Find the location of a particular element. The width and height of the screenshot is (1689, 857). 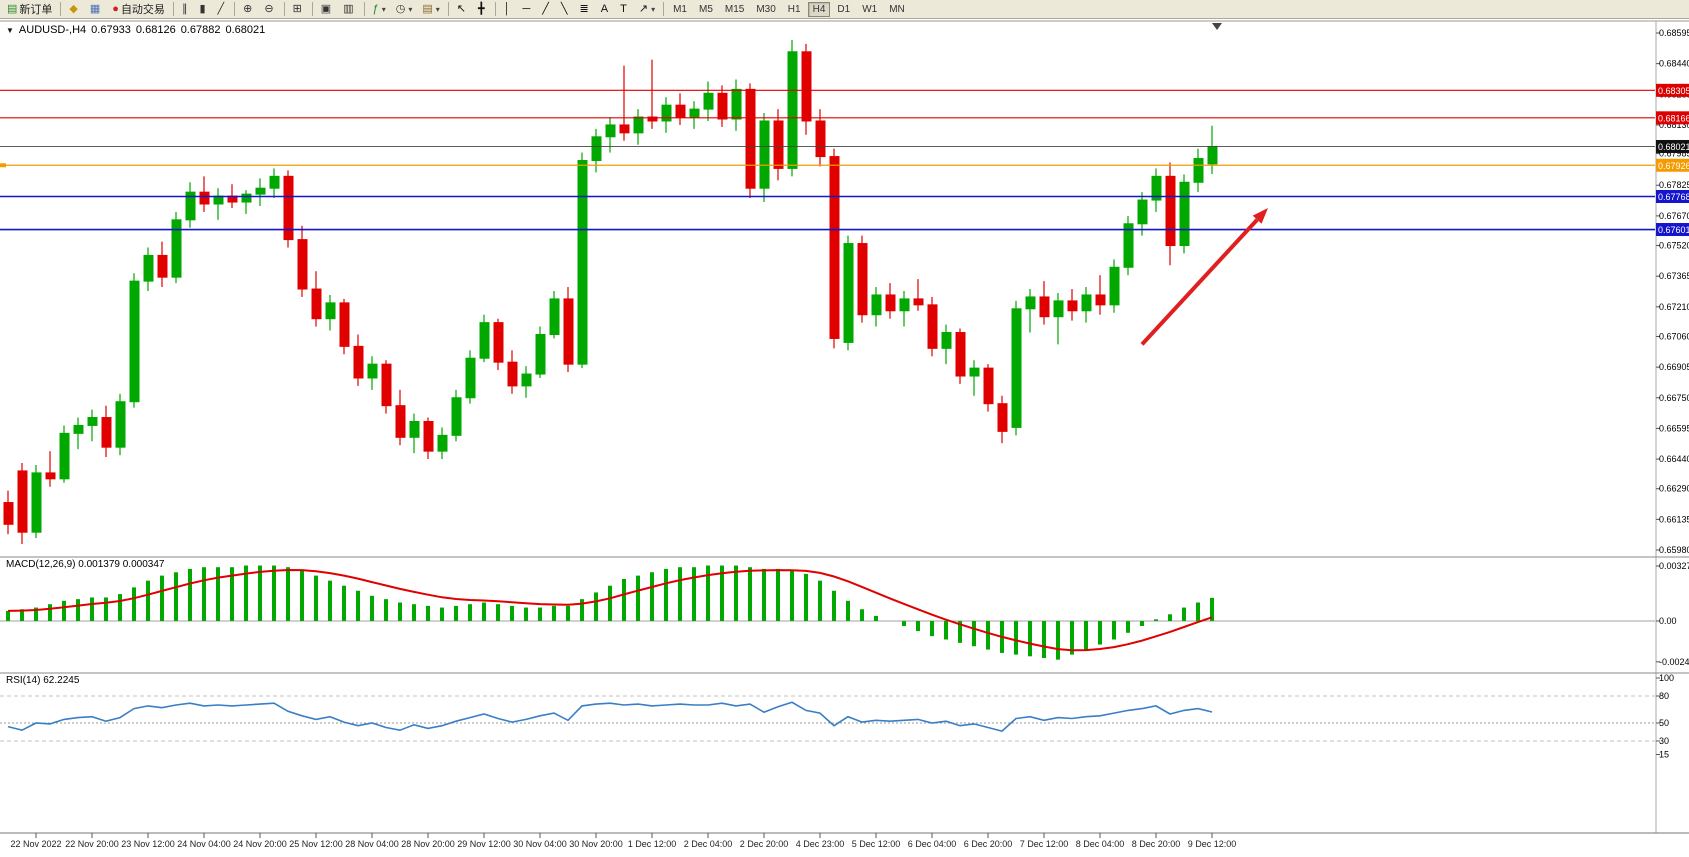

price-axis-label: 0.68440 is located at coordinates (1674, 64).